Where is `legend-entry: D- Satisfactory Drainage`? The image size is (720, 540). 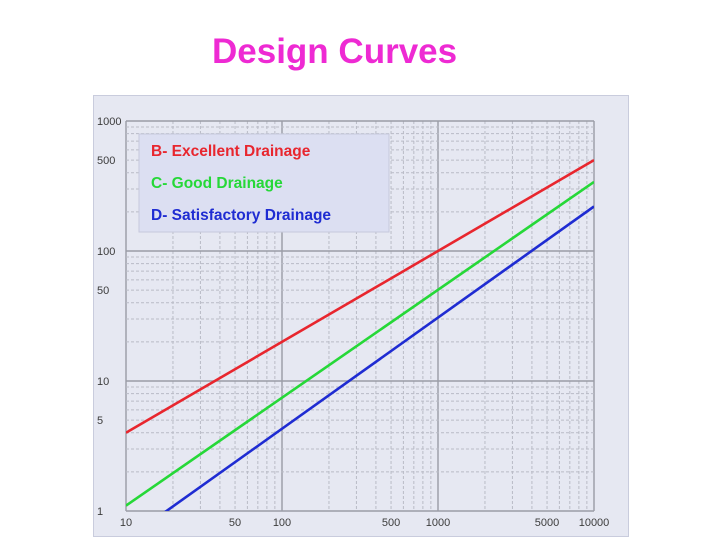
legend-entry: D- Satisfactory Drainage is located at coordinates (241, 215).